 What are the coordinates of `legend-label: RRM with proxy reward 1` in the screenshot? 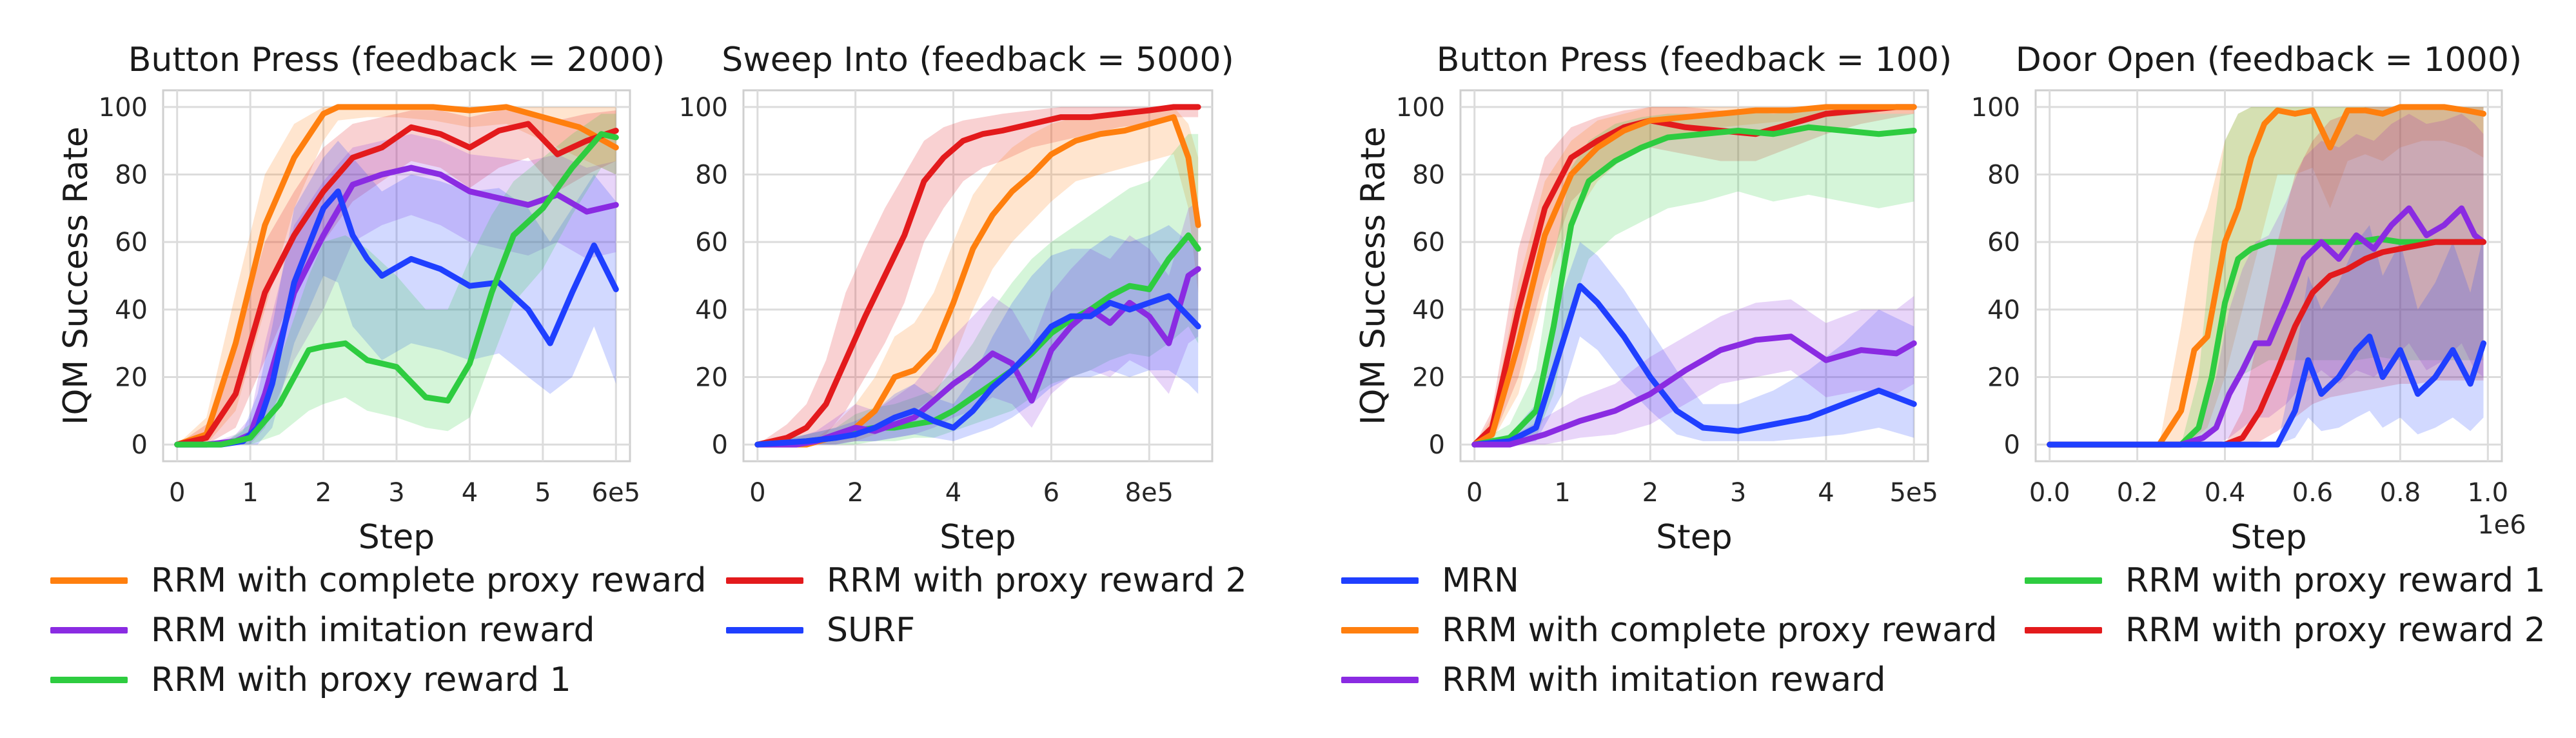 It's located at (2335, 580).